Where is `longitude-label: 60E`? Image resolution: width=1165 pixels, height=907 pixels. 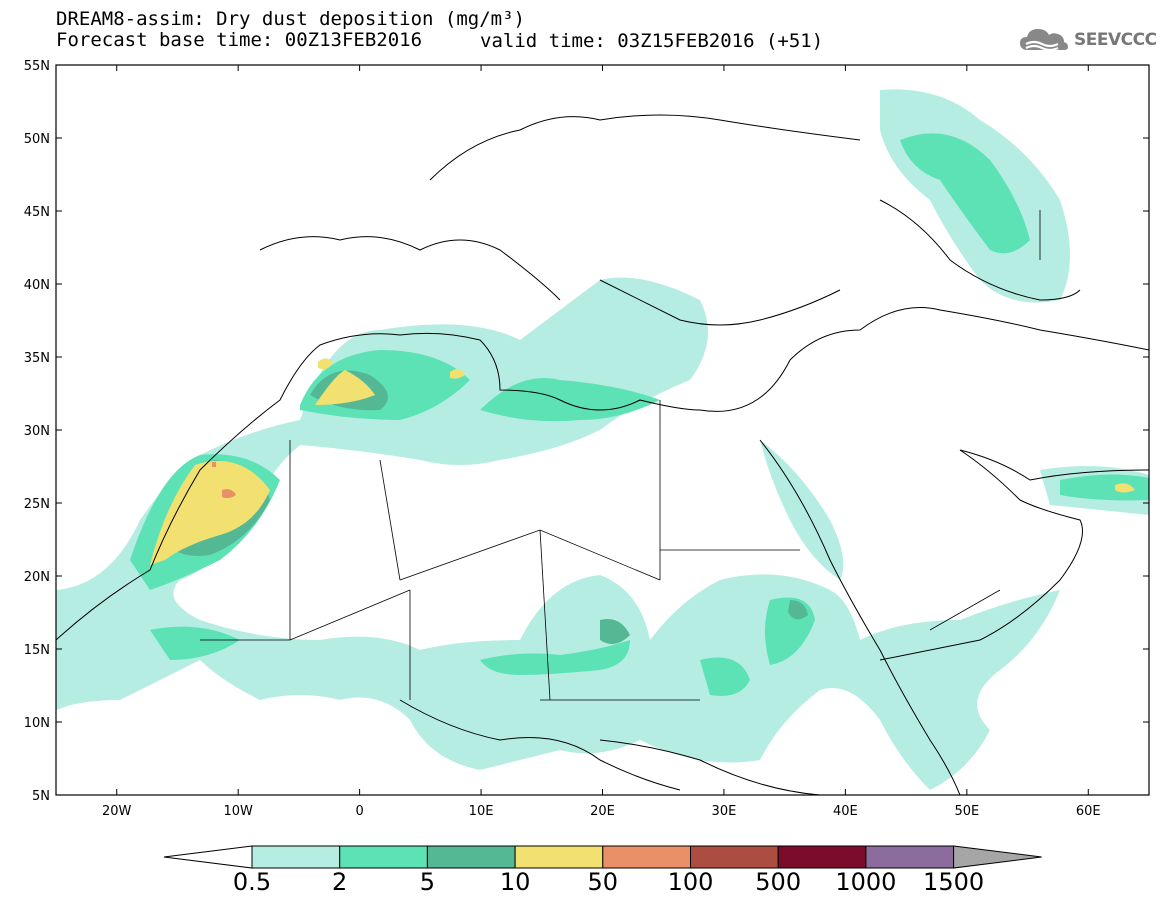 longitude-label: 60E is located at coordinates (1088, 811).